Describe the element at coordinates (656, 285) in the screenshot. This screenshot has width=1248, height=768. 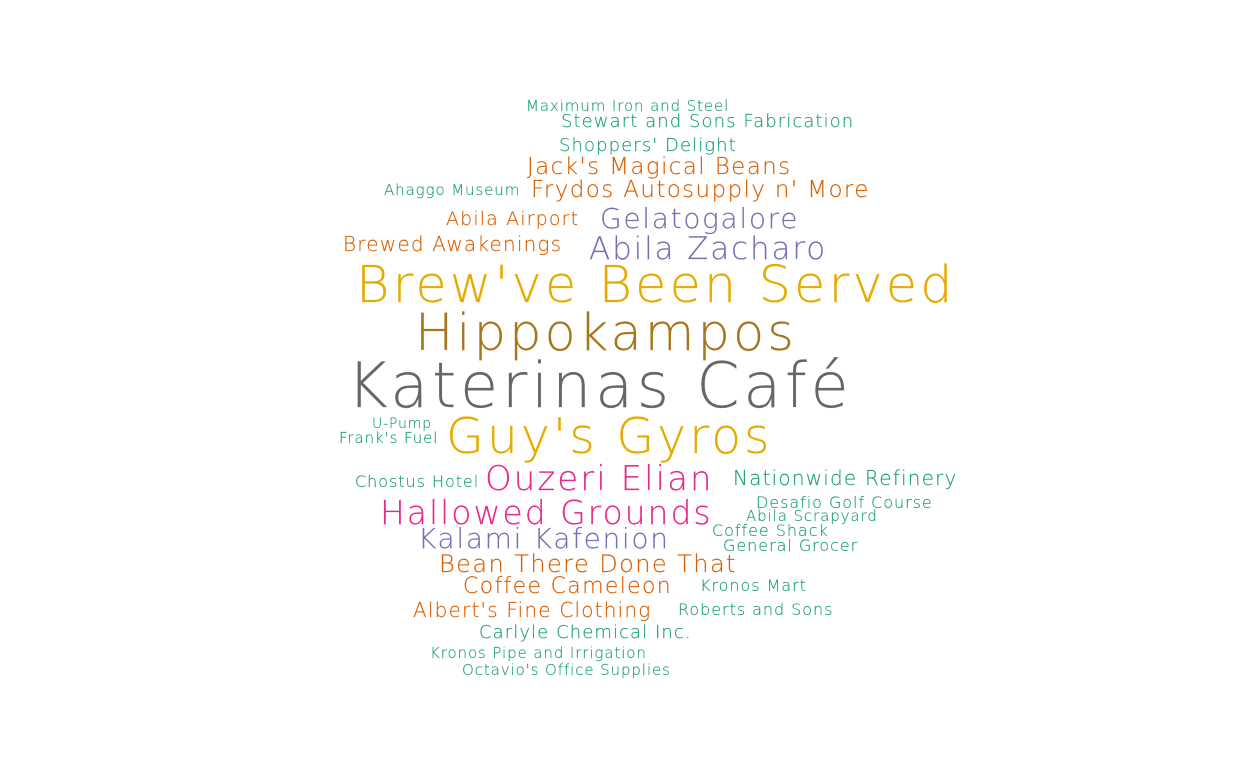
I see `word-brewve-been-served: Brew've Been Served` at that location.